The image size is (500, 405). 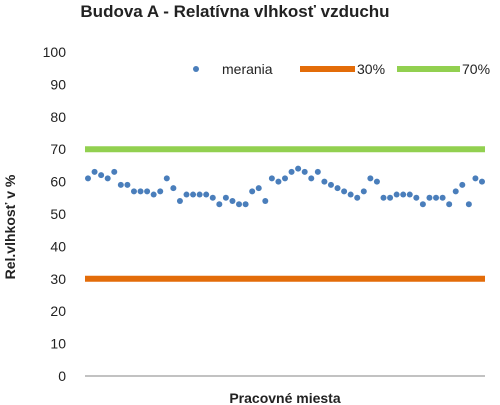 What do you see at coordinates (62, 376) in the screenshot?
I see `y-tick-label-0: 0` at bounding box center [62, 376].